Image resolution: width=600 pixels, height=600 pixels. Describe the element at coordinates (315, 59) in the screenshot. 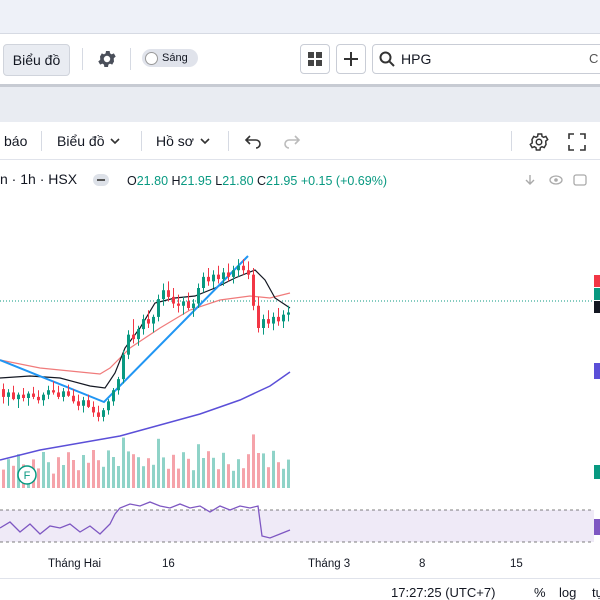

I see `layout-grid-button` at that location.